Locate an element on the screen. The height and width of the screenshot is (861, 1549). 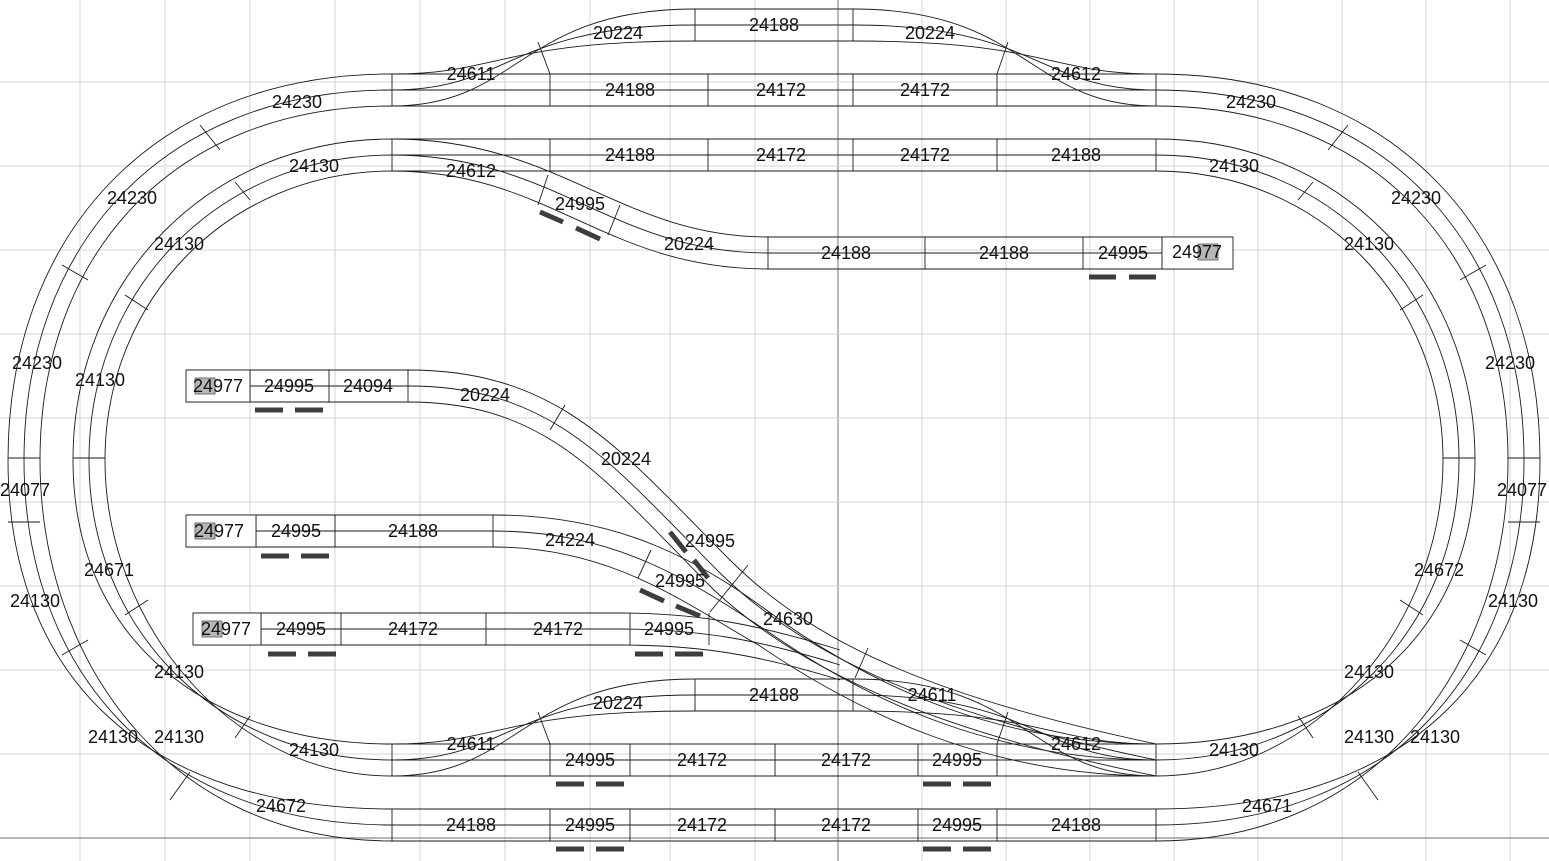
track-label: 24094 is located at coordinates (368, 386).